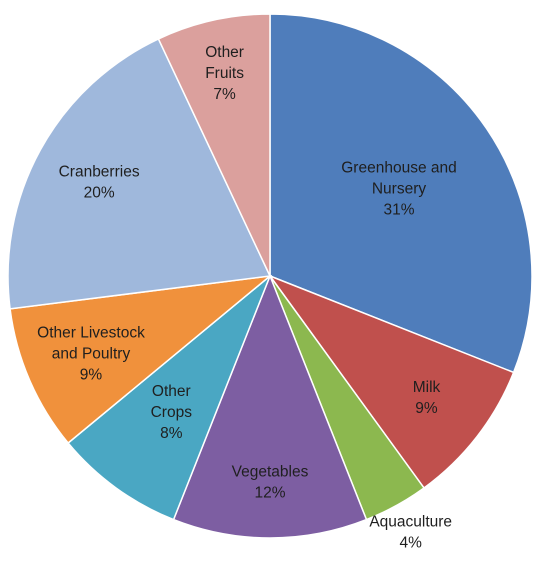  What do you see at coordinates (269, 493) in the screenshot?
I see `slice-value-label: 12%` at bounding box center [269, 493].